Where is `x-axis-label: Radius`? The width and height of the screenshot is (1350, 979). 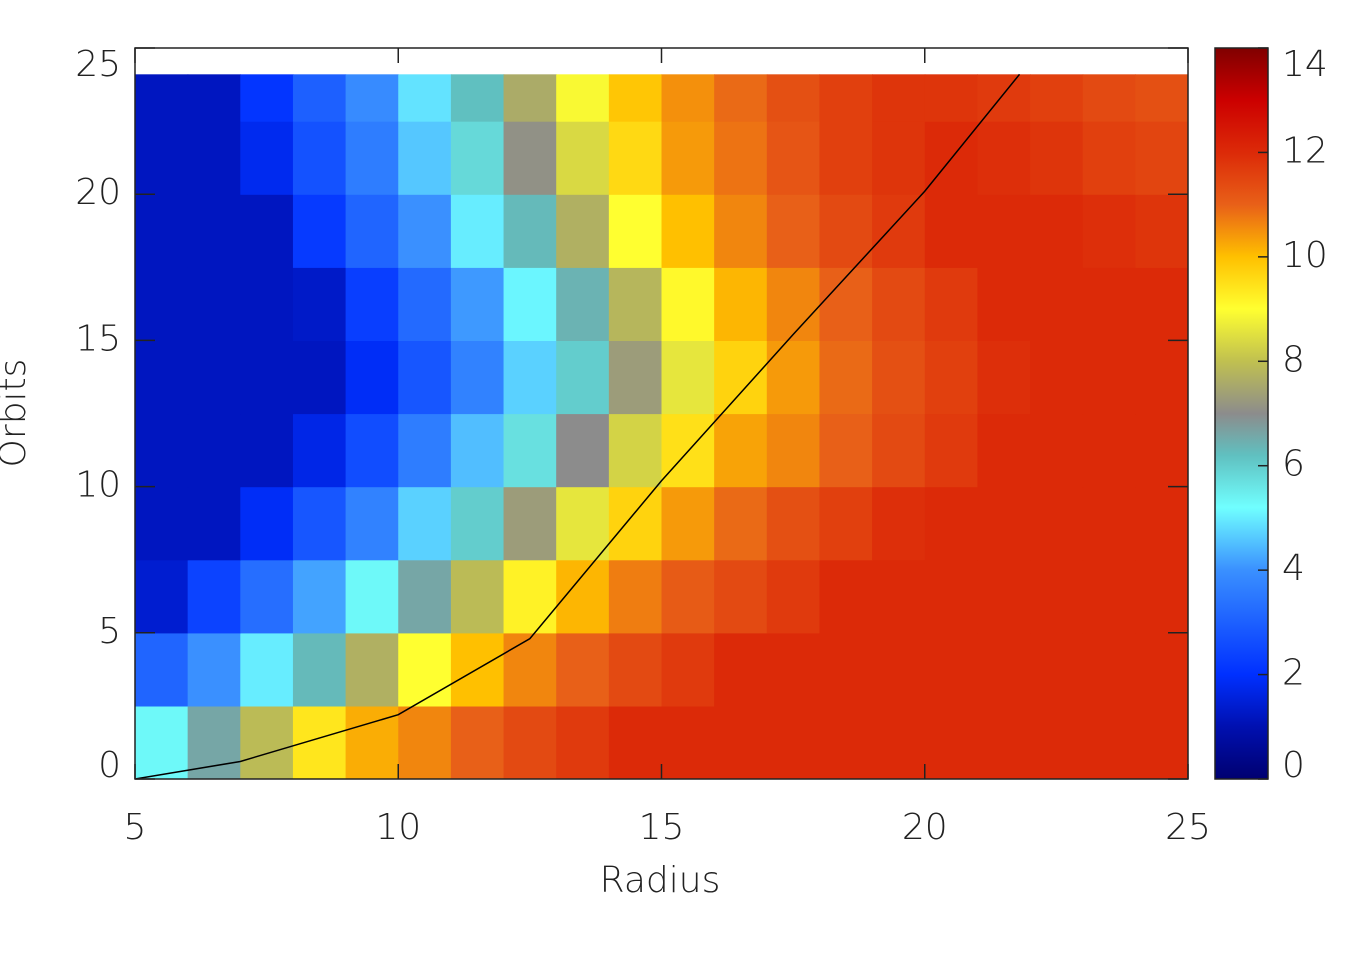 x-axis-label: Radius is located at coordinates (660, 880).